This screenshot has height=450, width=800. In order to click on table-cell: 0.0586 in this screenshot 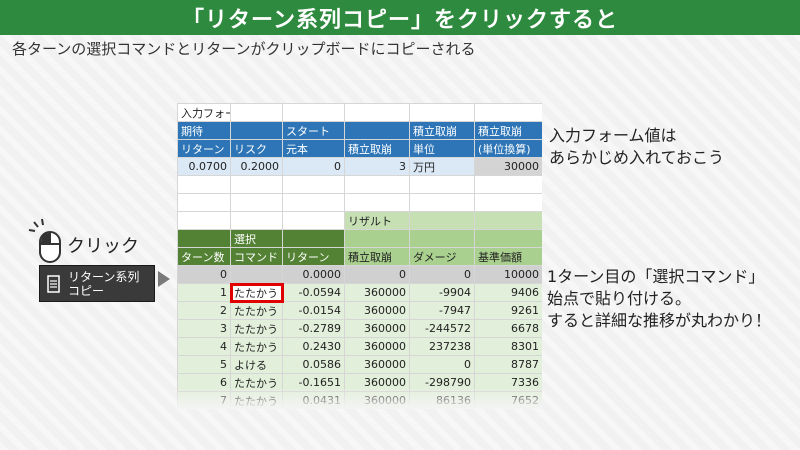, I will do `click(313, 364)`.